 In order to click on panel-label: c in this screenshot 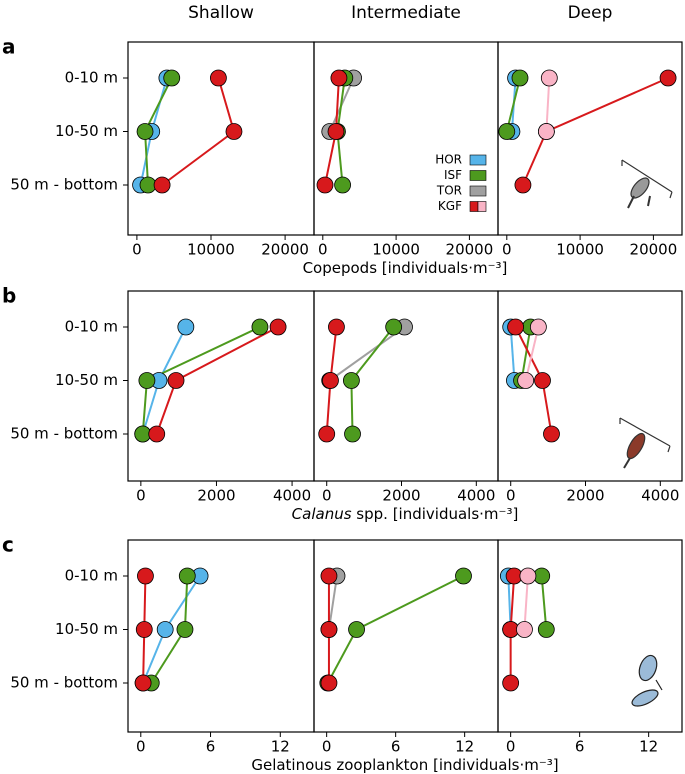, I will do `click(8, 545)`.